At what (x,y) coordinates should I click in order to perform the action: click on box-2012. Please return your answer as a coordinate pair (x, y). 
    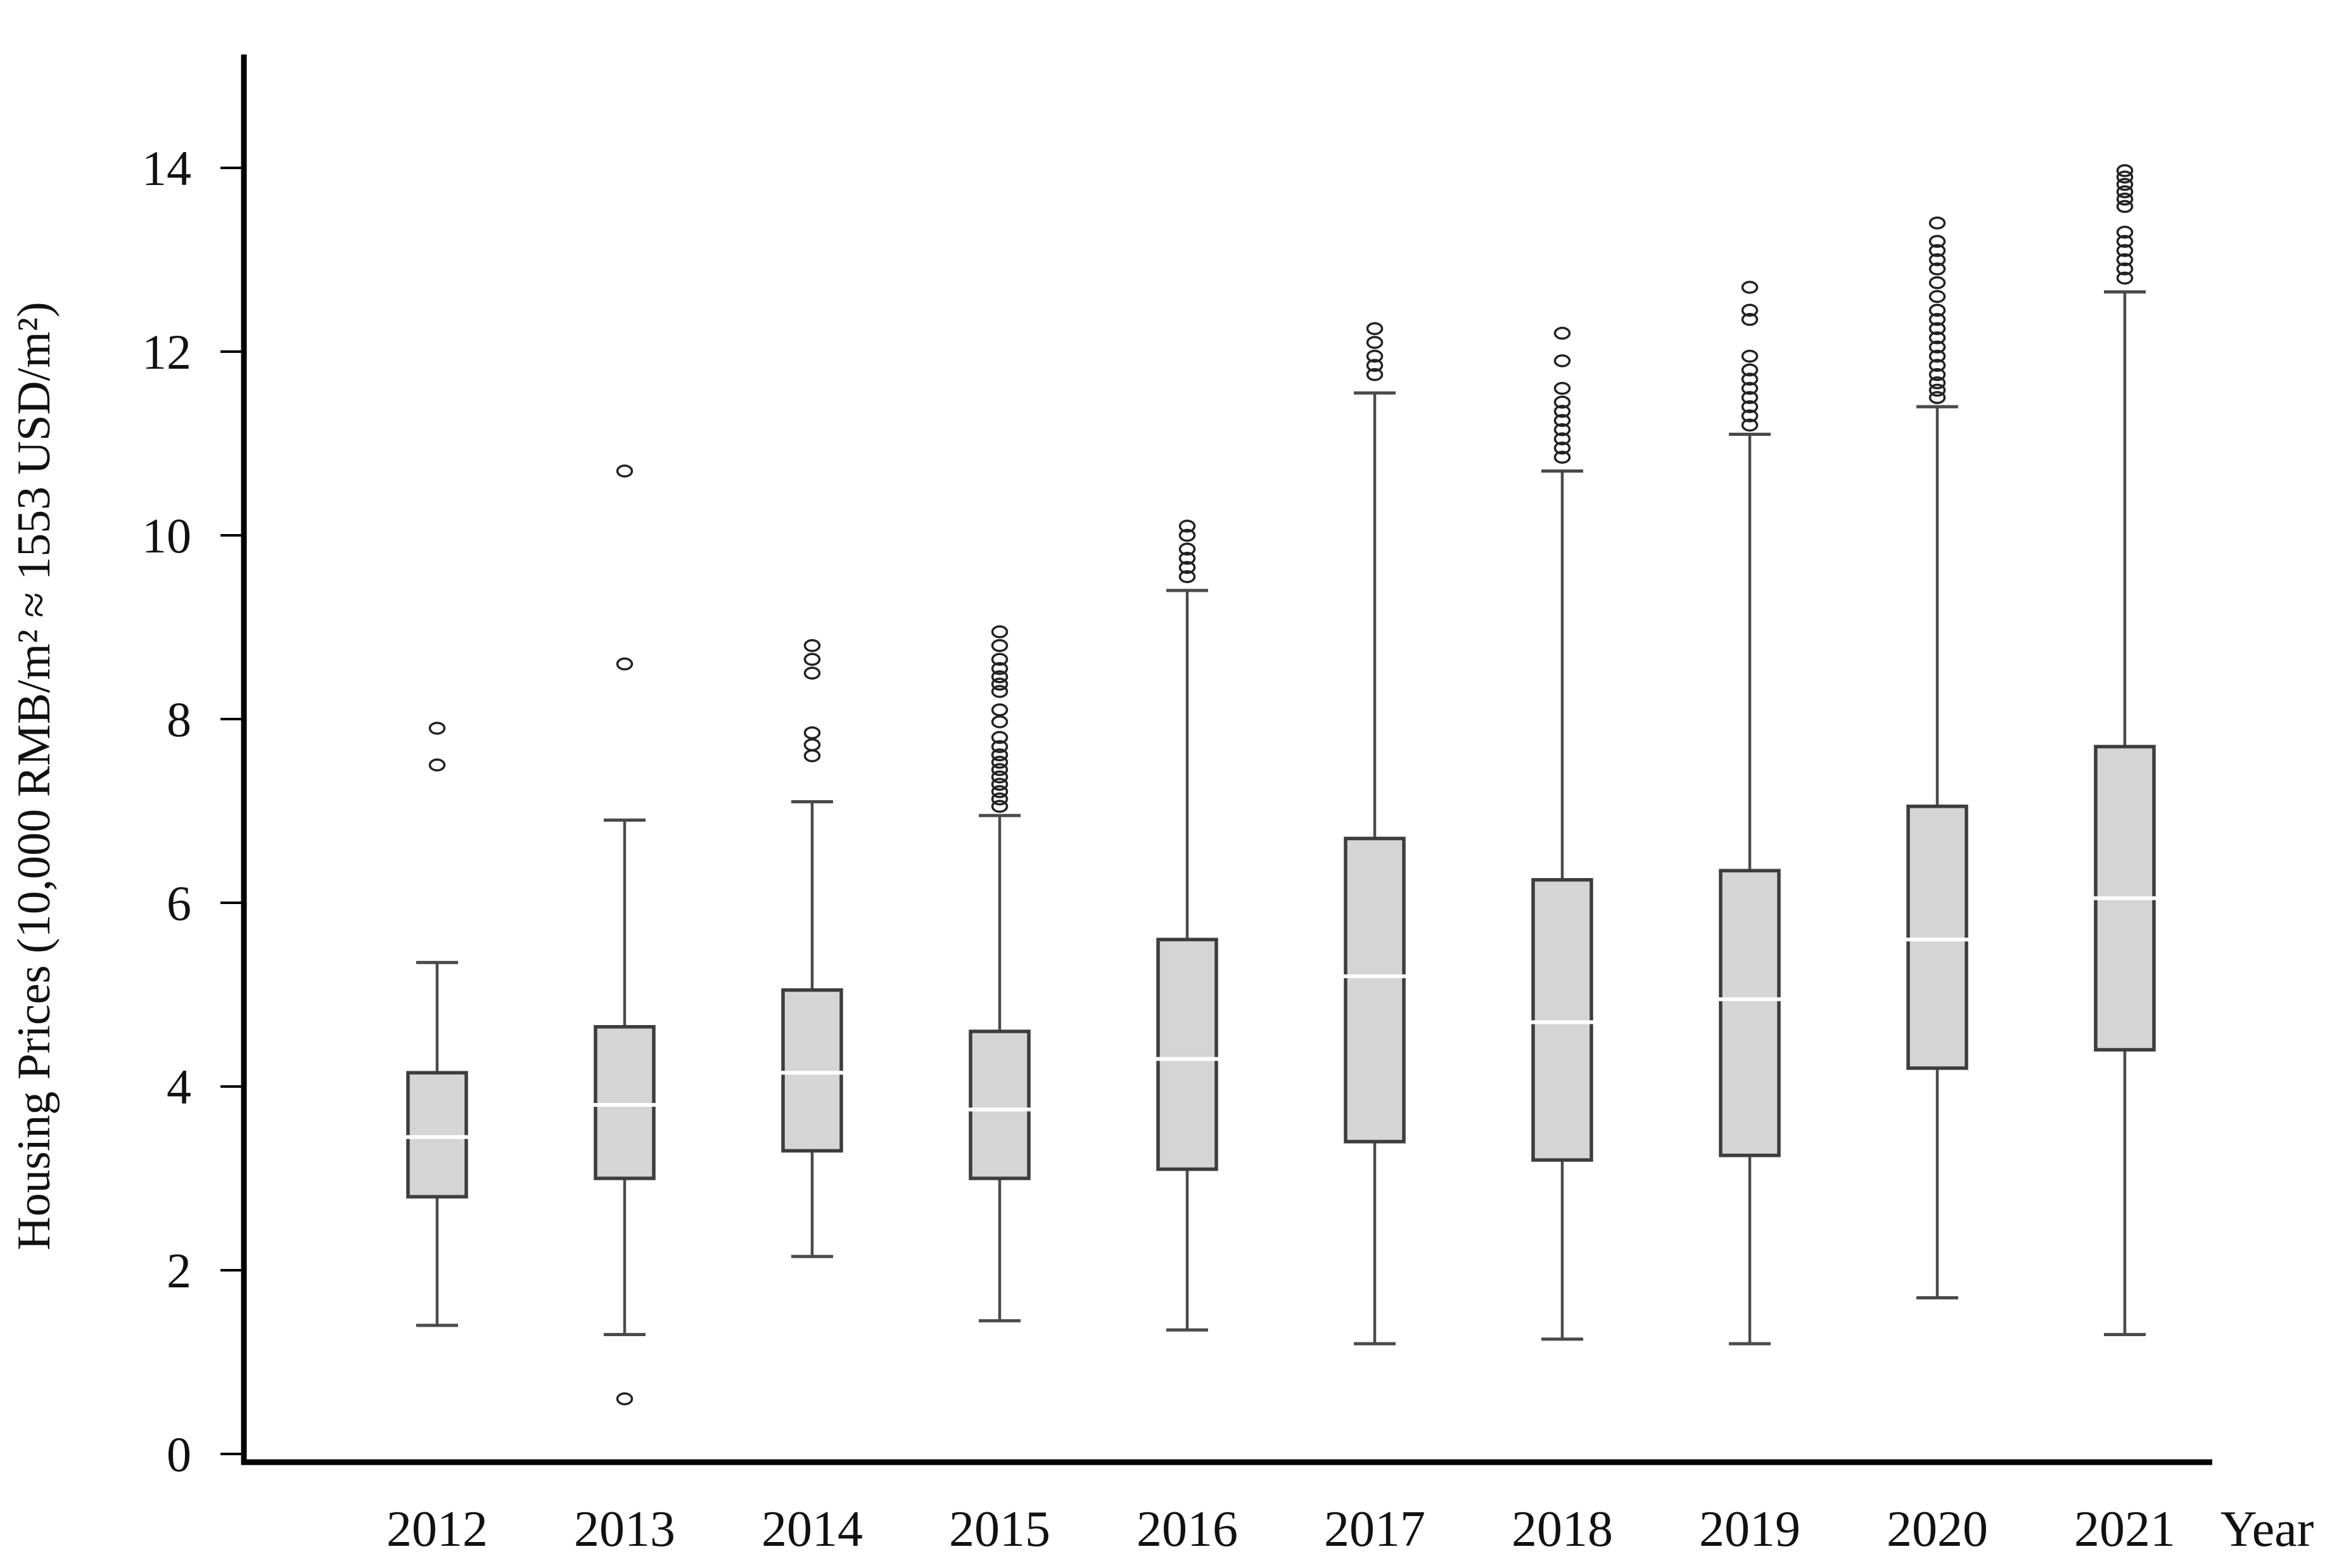
    Looking at the image, I should click on (437, 1135).